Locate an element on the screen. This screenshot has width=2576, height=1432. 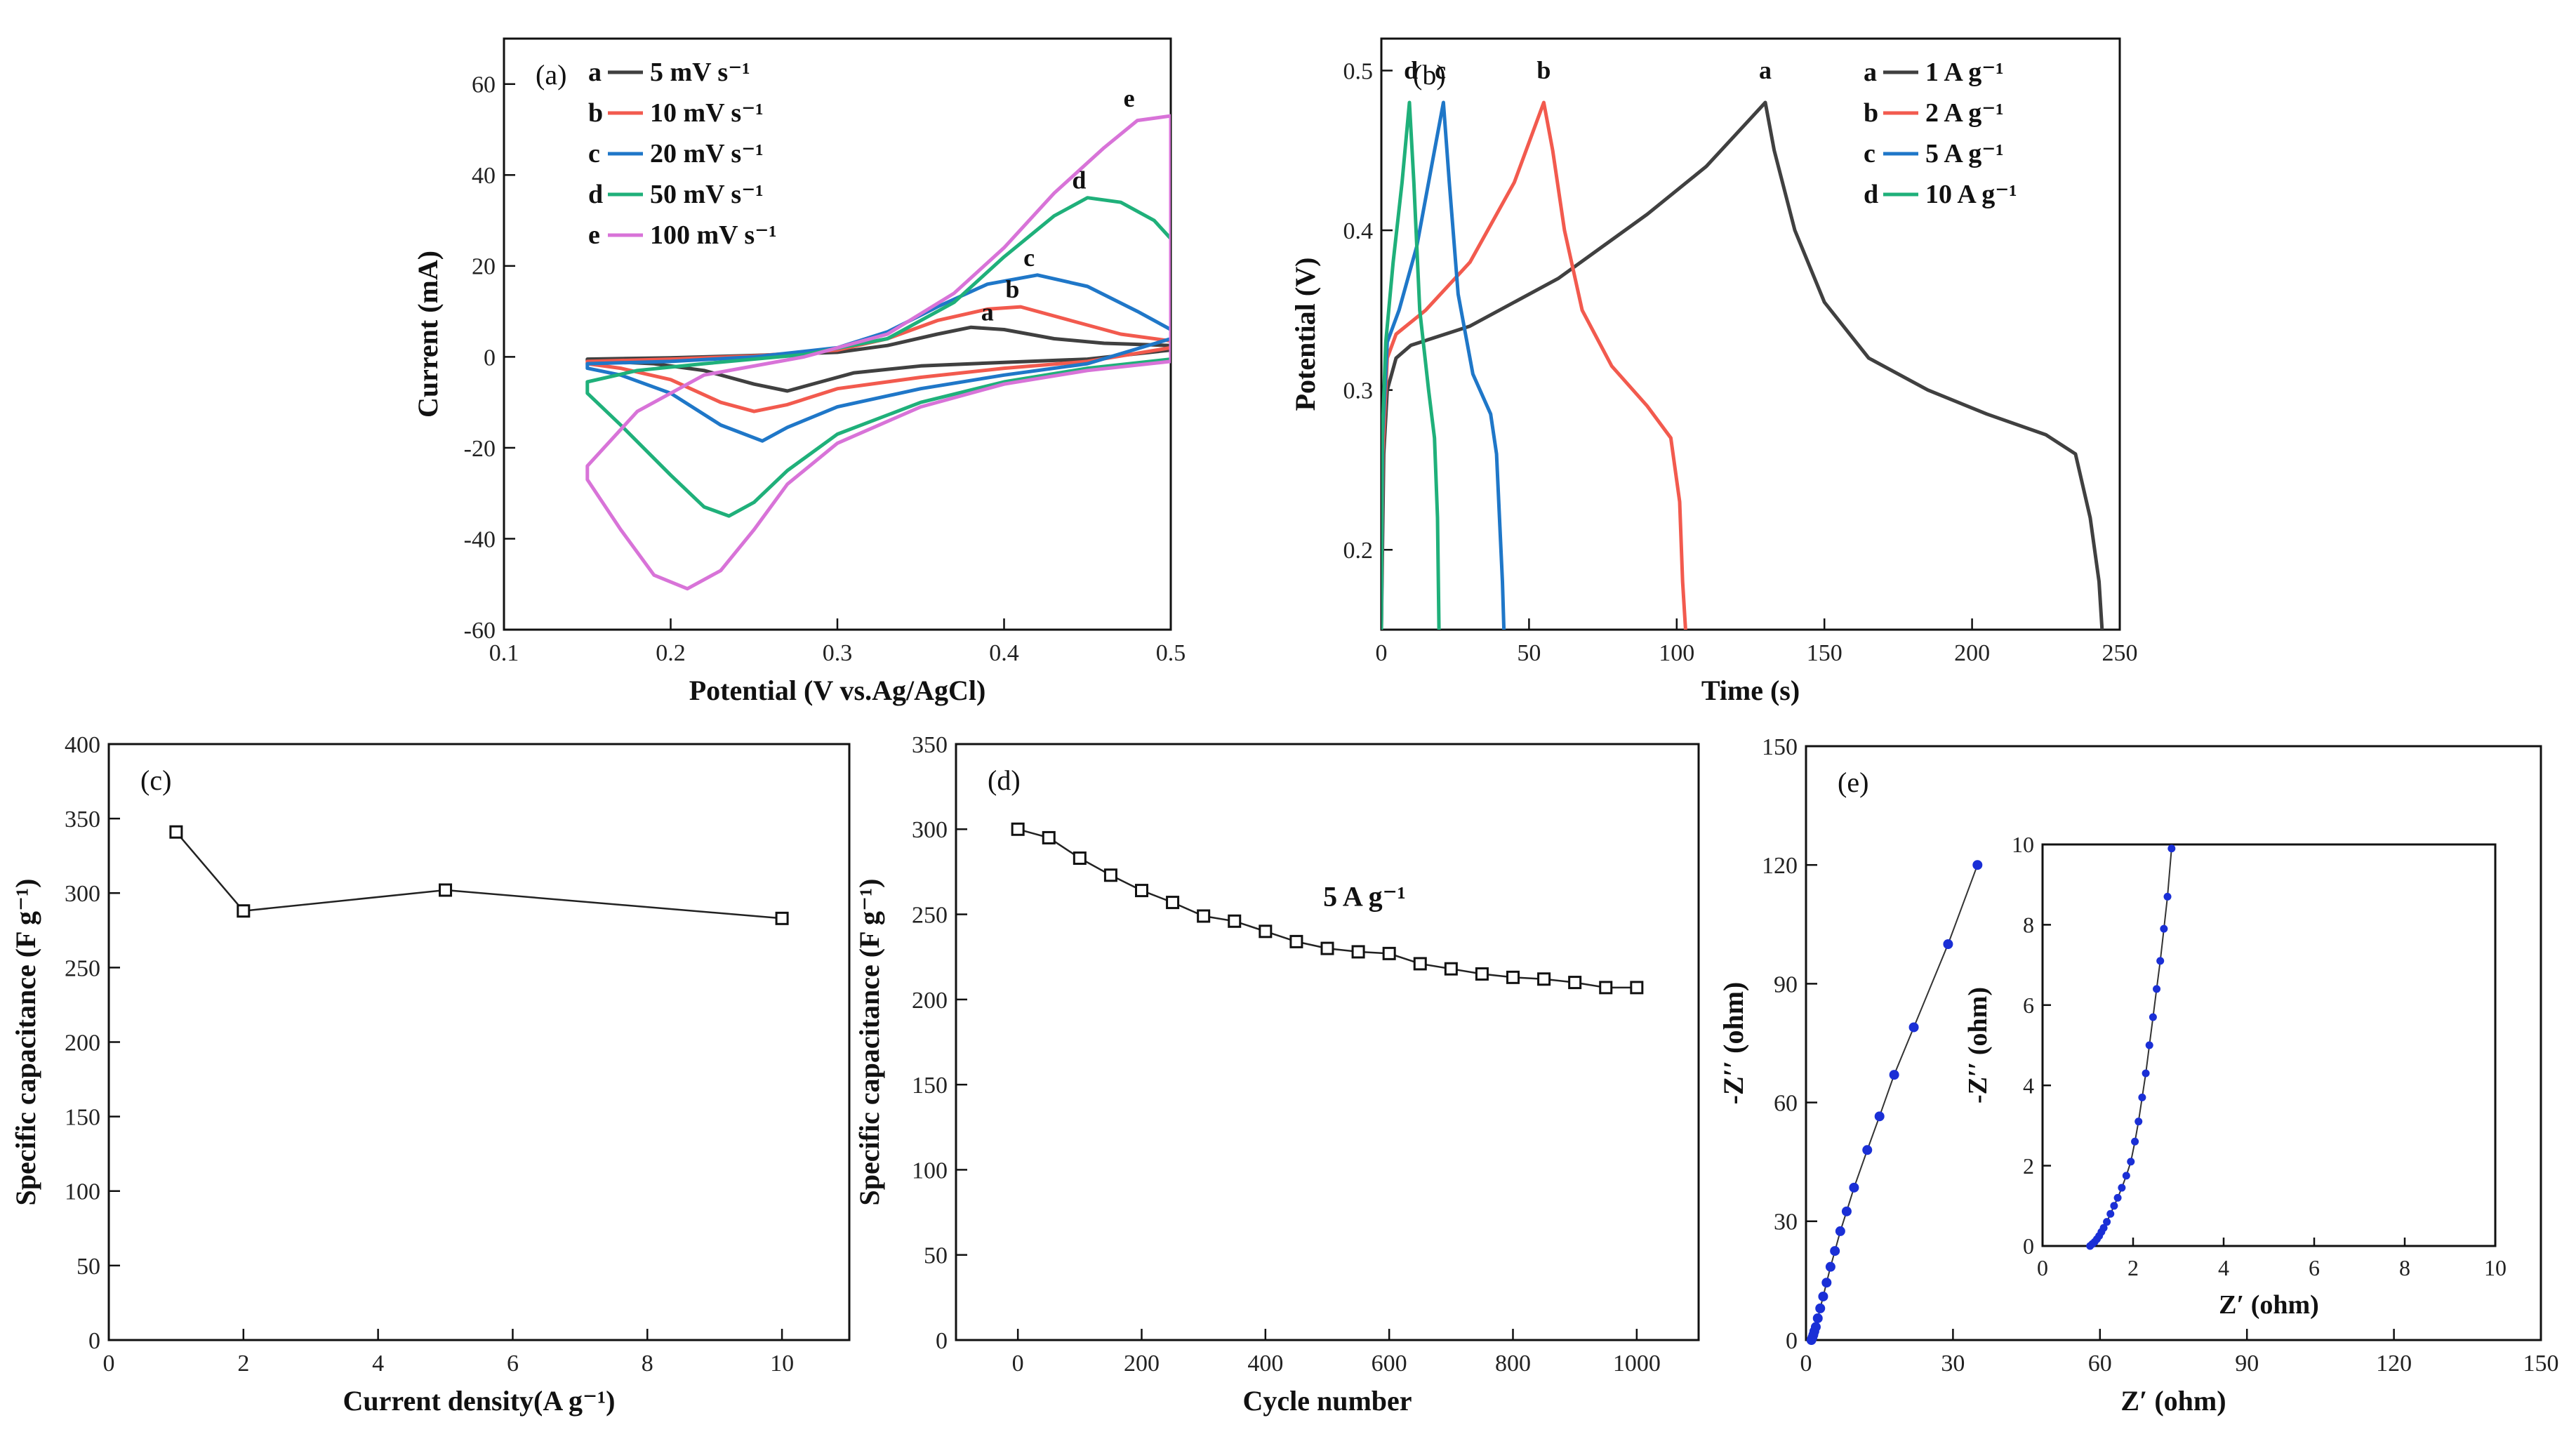
x-tick-label: 400 is located at coordinates (1265, 1364).